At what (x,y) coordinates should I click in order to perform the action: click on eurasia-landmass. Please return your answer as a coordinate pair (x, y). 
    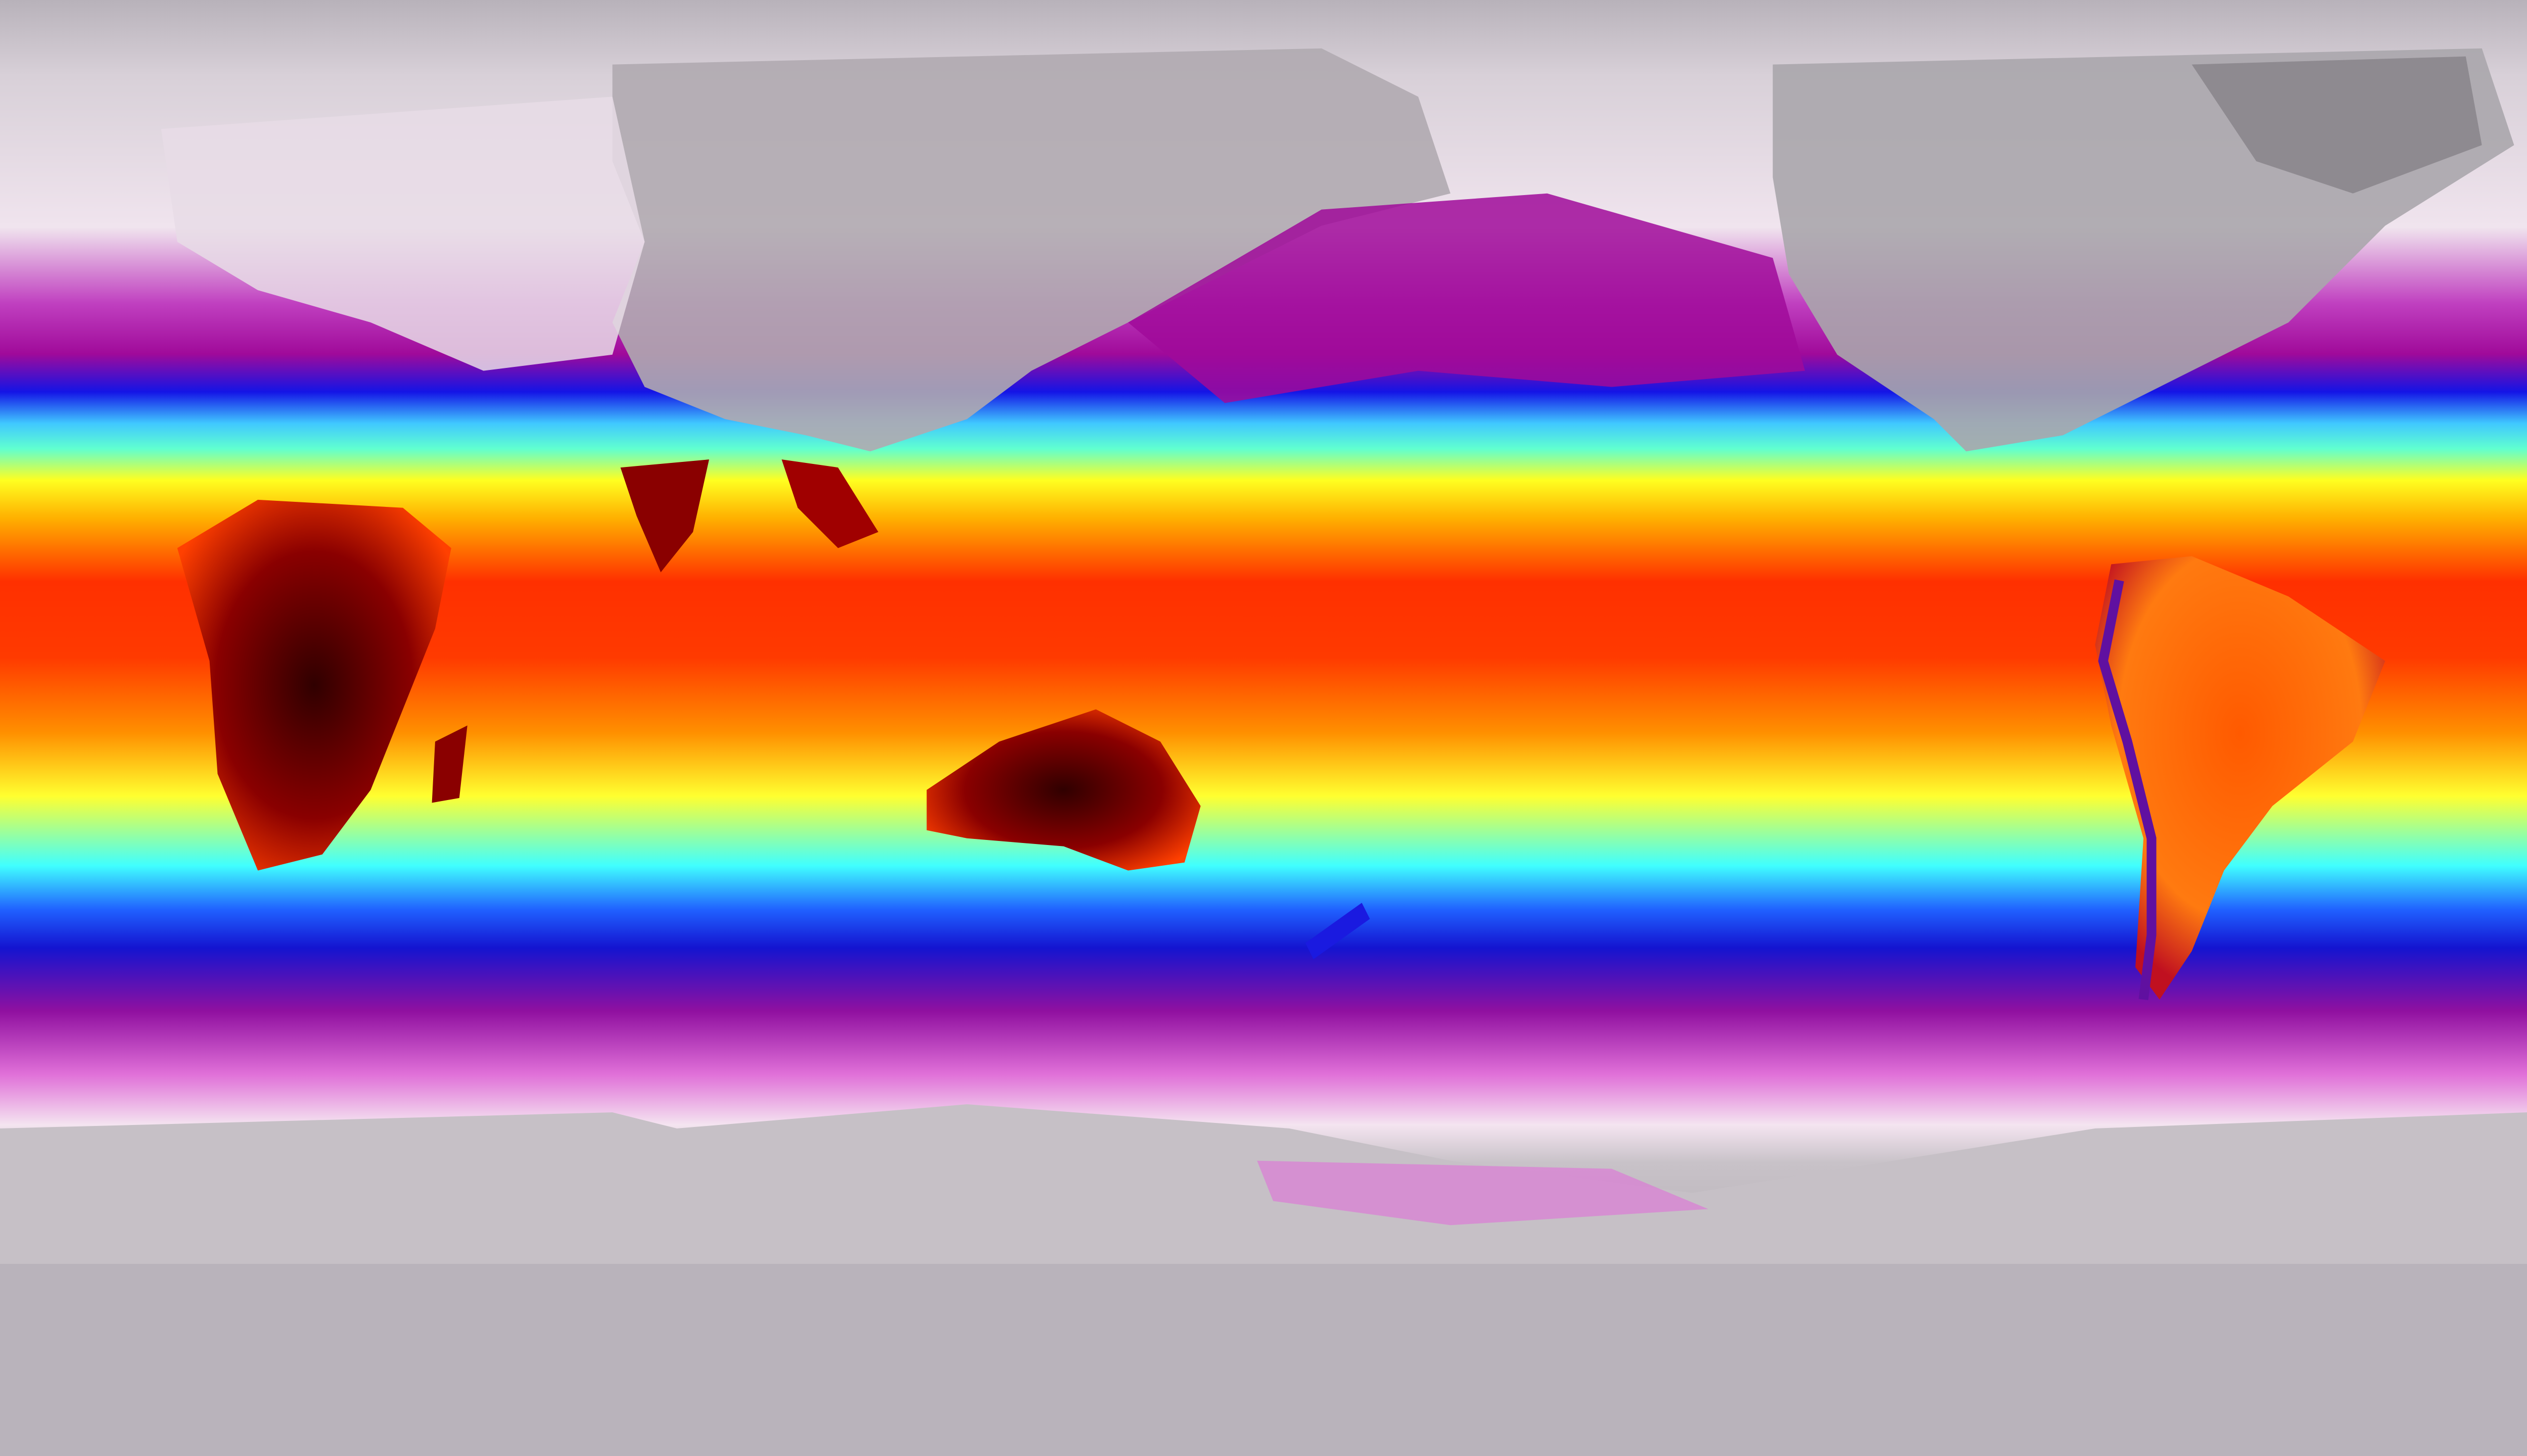
    Looking at the image, I should click on (1031, 250).